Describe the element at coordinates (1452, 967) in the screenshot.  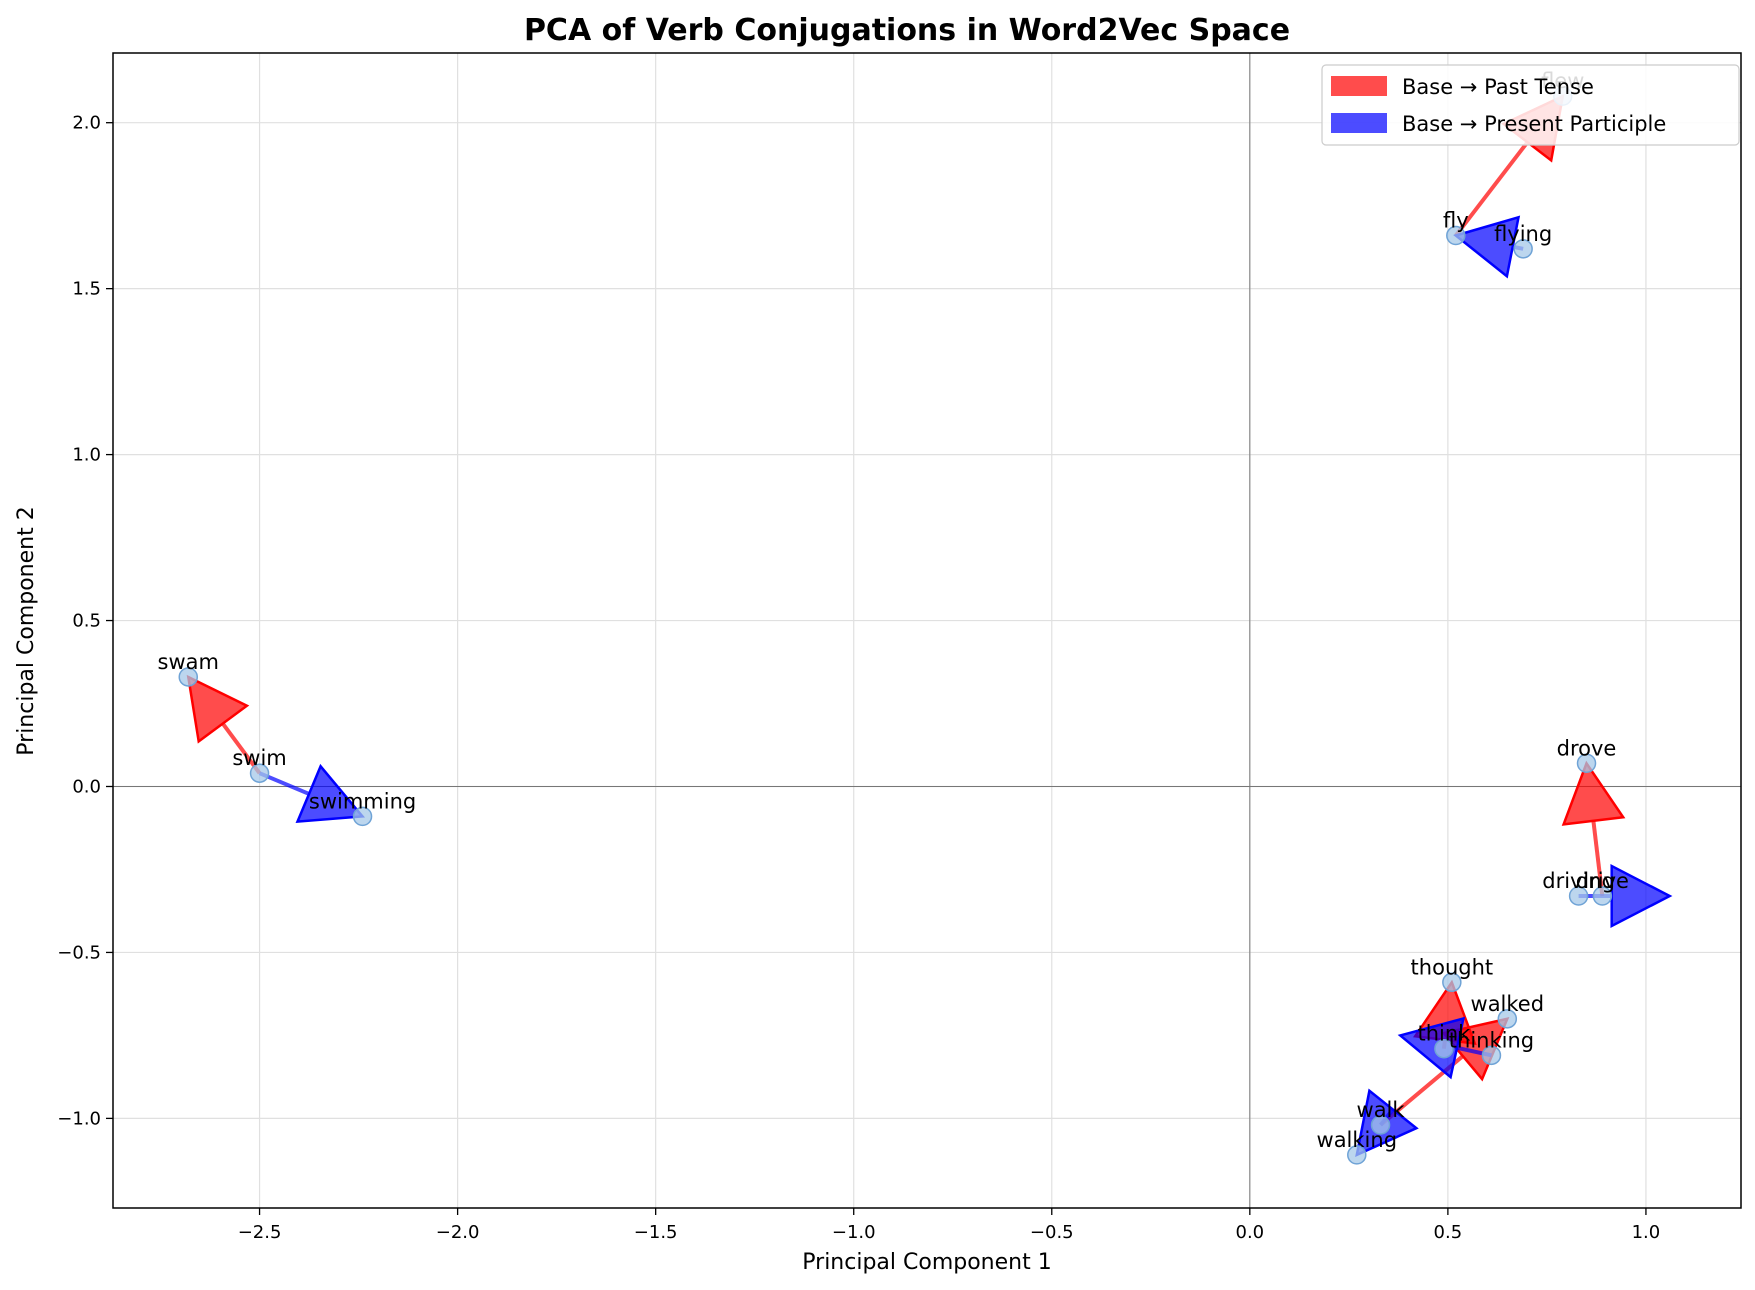
I see `point-label-thought: thought` at that location.